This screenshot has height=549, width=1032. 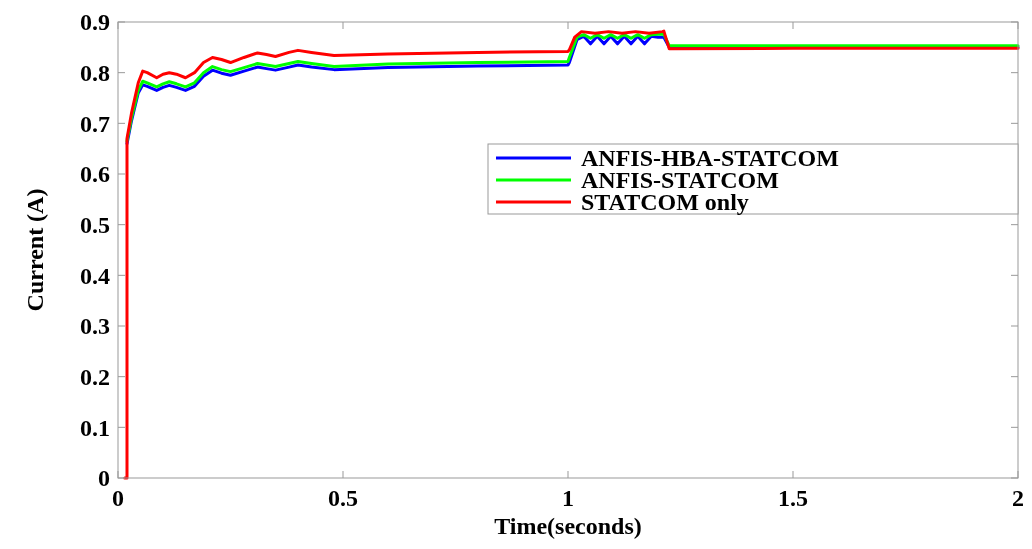 What do you see at coordinates (95, 377) in the screenshot?
I see `y-tick-label: 0.2` at bounding box center [95, 377].